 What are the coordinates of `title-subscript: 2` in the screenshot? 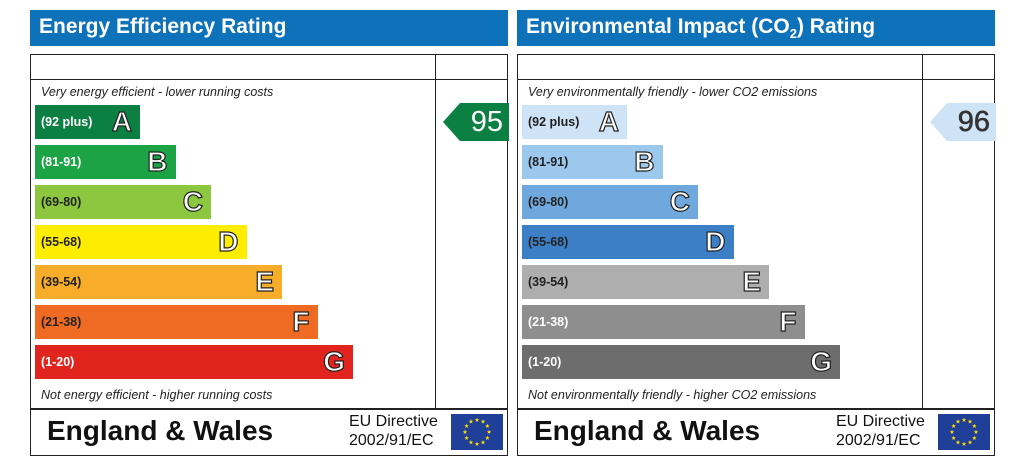 It's located at (793, 34).